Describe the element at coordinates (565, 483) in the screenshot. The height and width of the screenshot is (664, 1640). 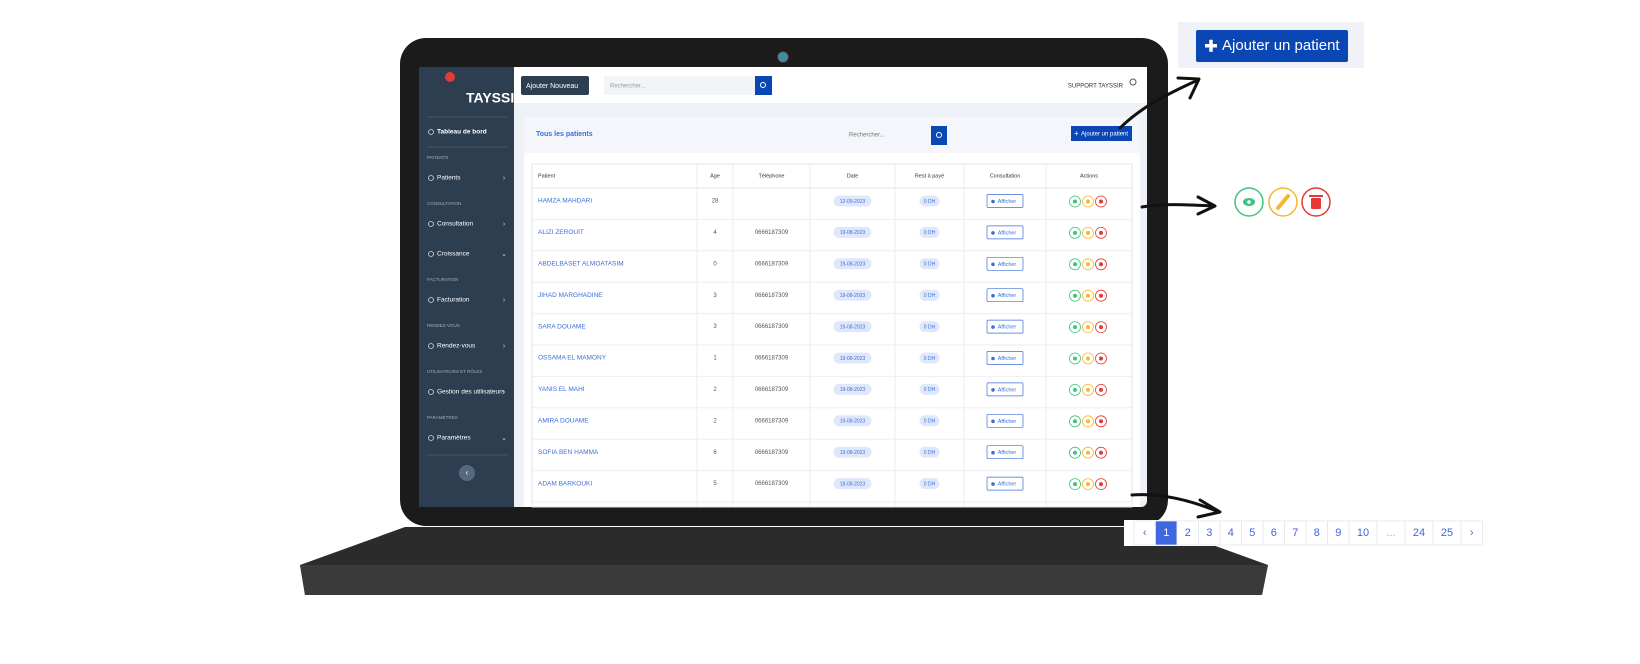
I see `patient-name: ADAM BARKOUKI` at that location.